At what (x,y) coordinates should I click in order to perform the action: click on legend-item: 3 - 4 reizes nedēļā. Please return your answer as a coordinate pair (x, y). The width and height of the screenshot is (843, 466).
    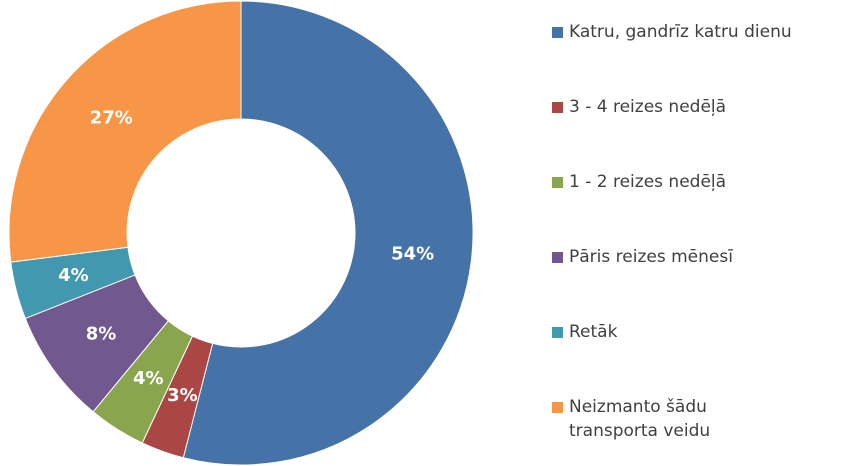
    Looking at the image, I should click on (672, 107).